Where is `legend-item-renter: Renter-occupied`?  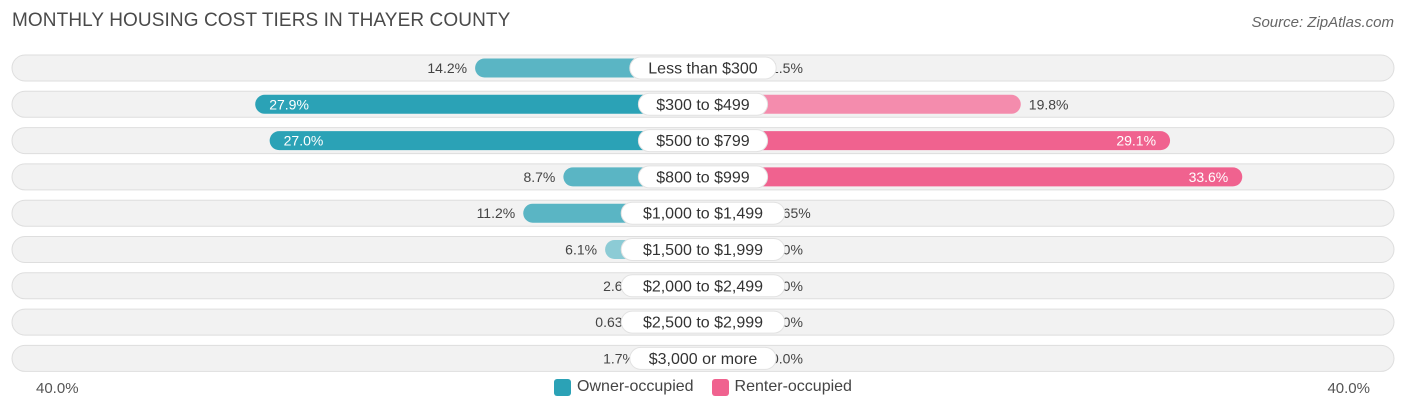 legend-item-renter: Renter-occupied is located at coordinates (781, 387).